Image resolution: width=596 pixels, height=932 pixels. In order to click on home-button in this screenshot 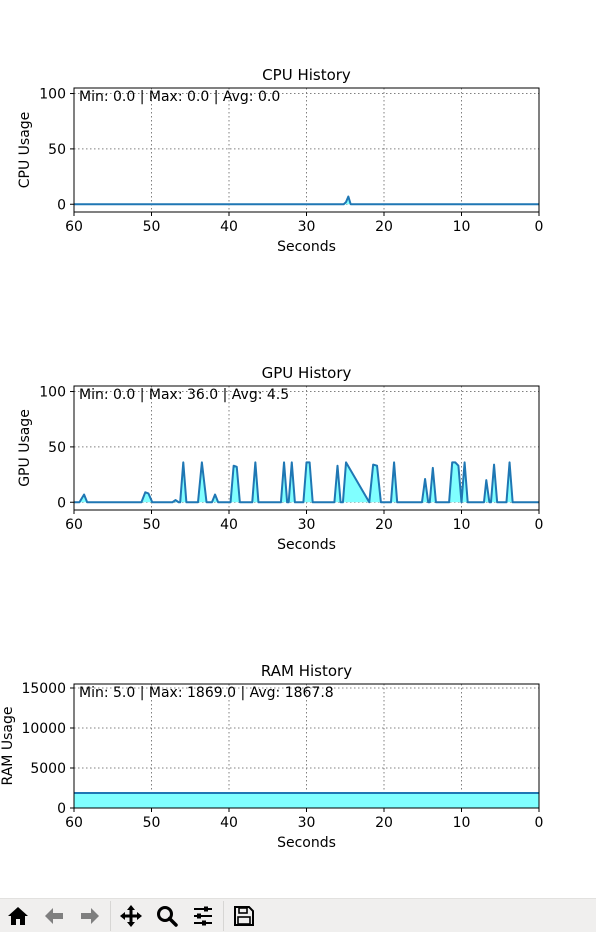, I will do `click(18, 916)`.